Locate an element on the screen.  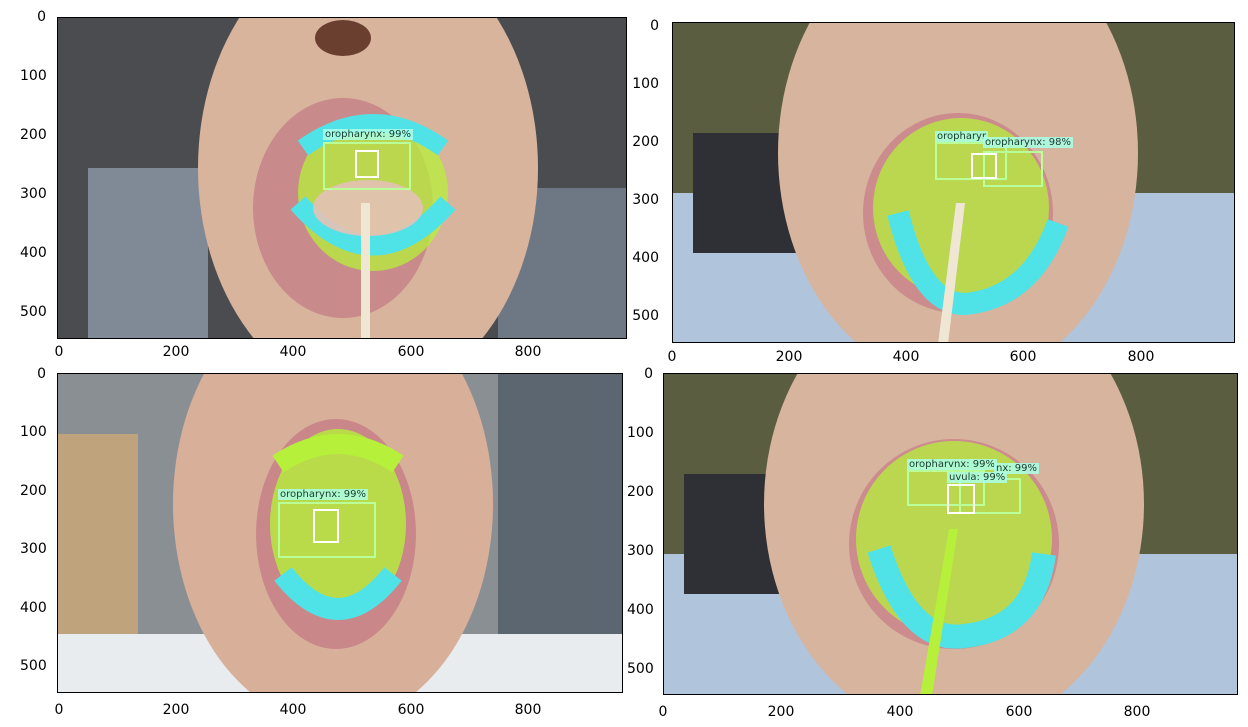
detection-label: oropharynx: 98% is located at coordinates (1028, 142).